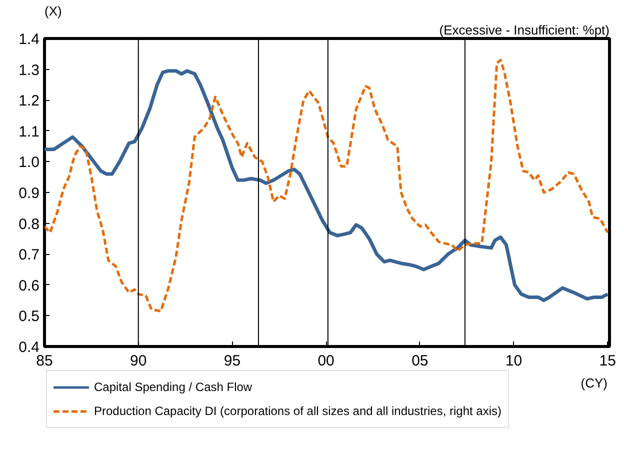 This screenshot has width=624, height=472. Describe the element at coordinates (29, 70) in the screenshot. I see `y-tick-label: 1.3` at that location.